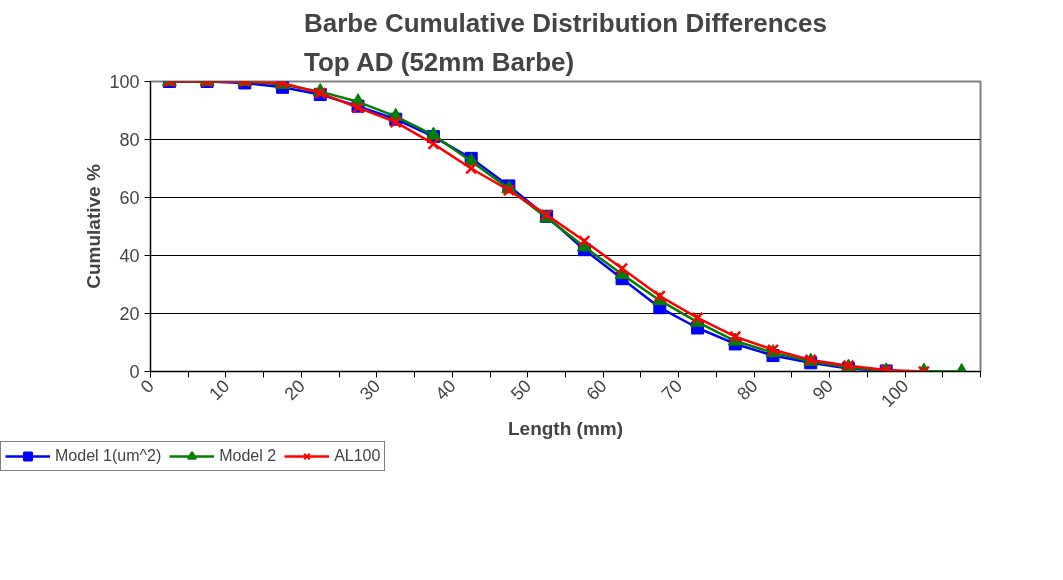 The image size is (1063, 580). What do you see at coordinates (672, 390) in the screenshot?
I see `x-tick-label: 70` at bounding box center [672, 390].